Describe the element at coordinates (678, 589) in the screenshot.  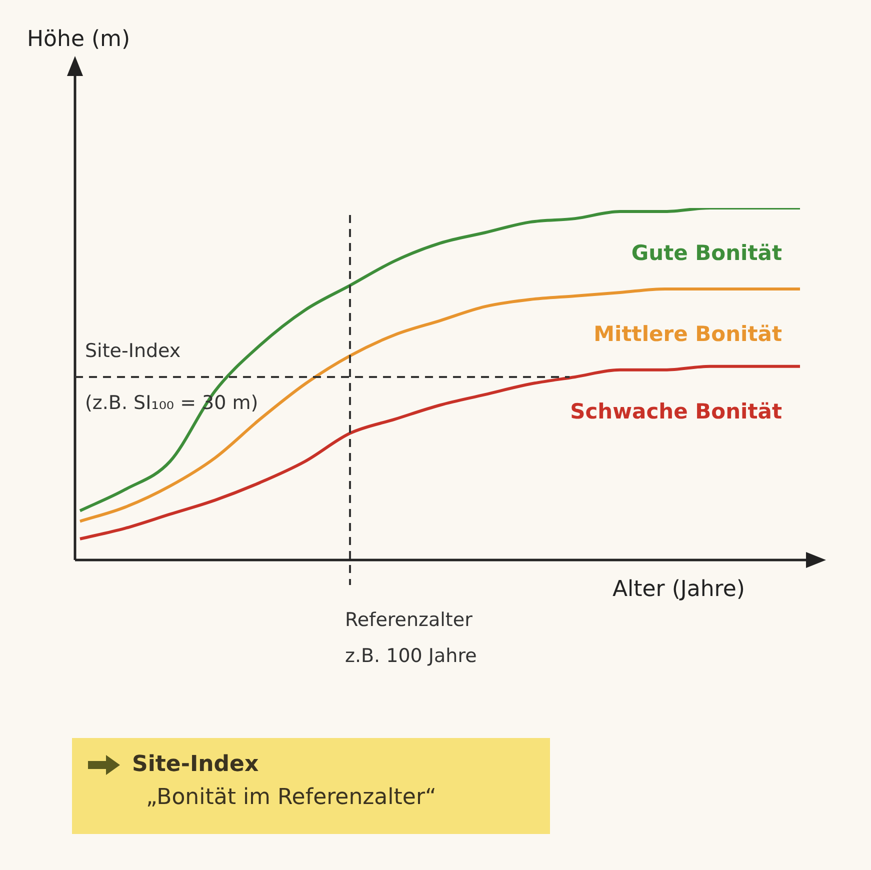
I see `x-axis-title: Alter (Jahre)` at that location.